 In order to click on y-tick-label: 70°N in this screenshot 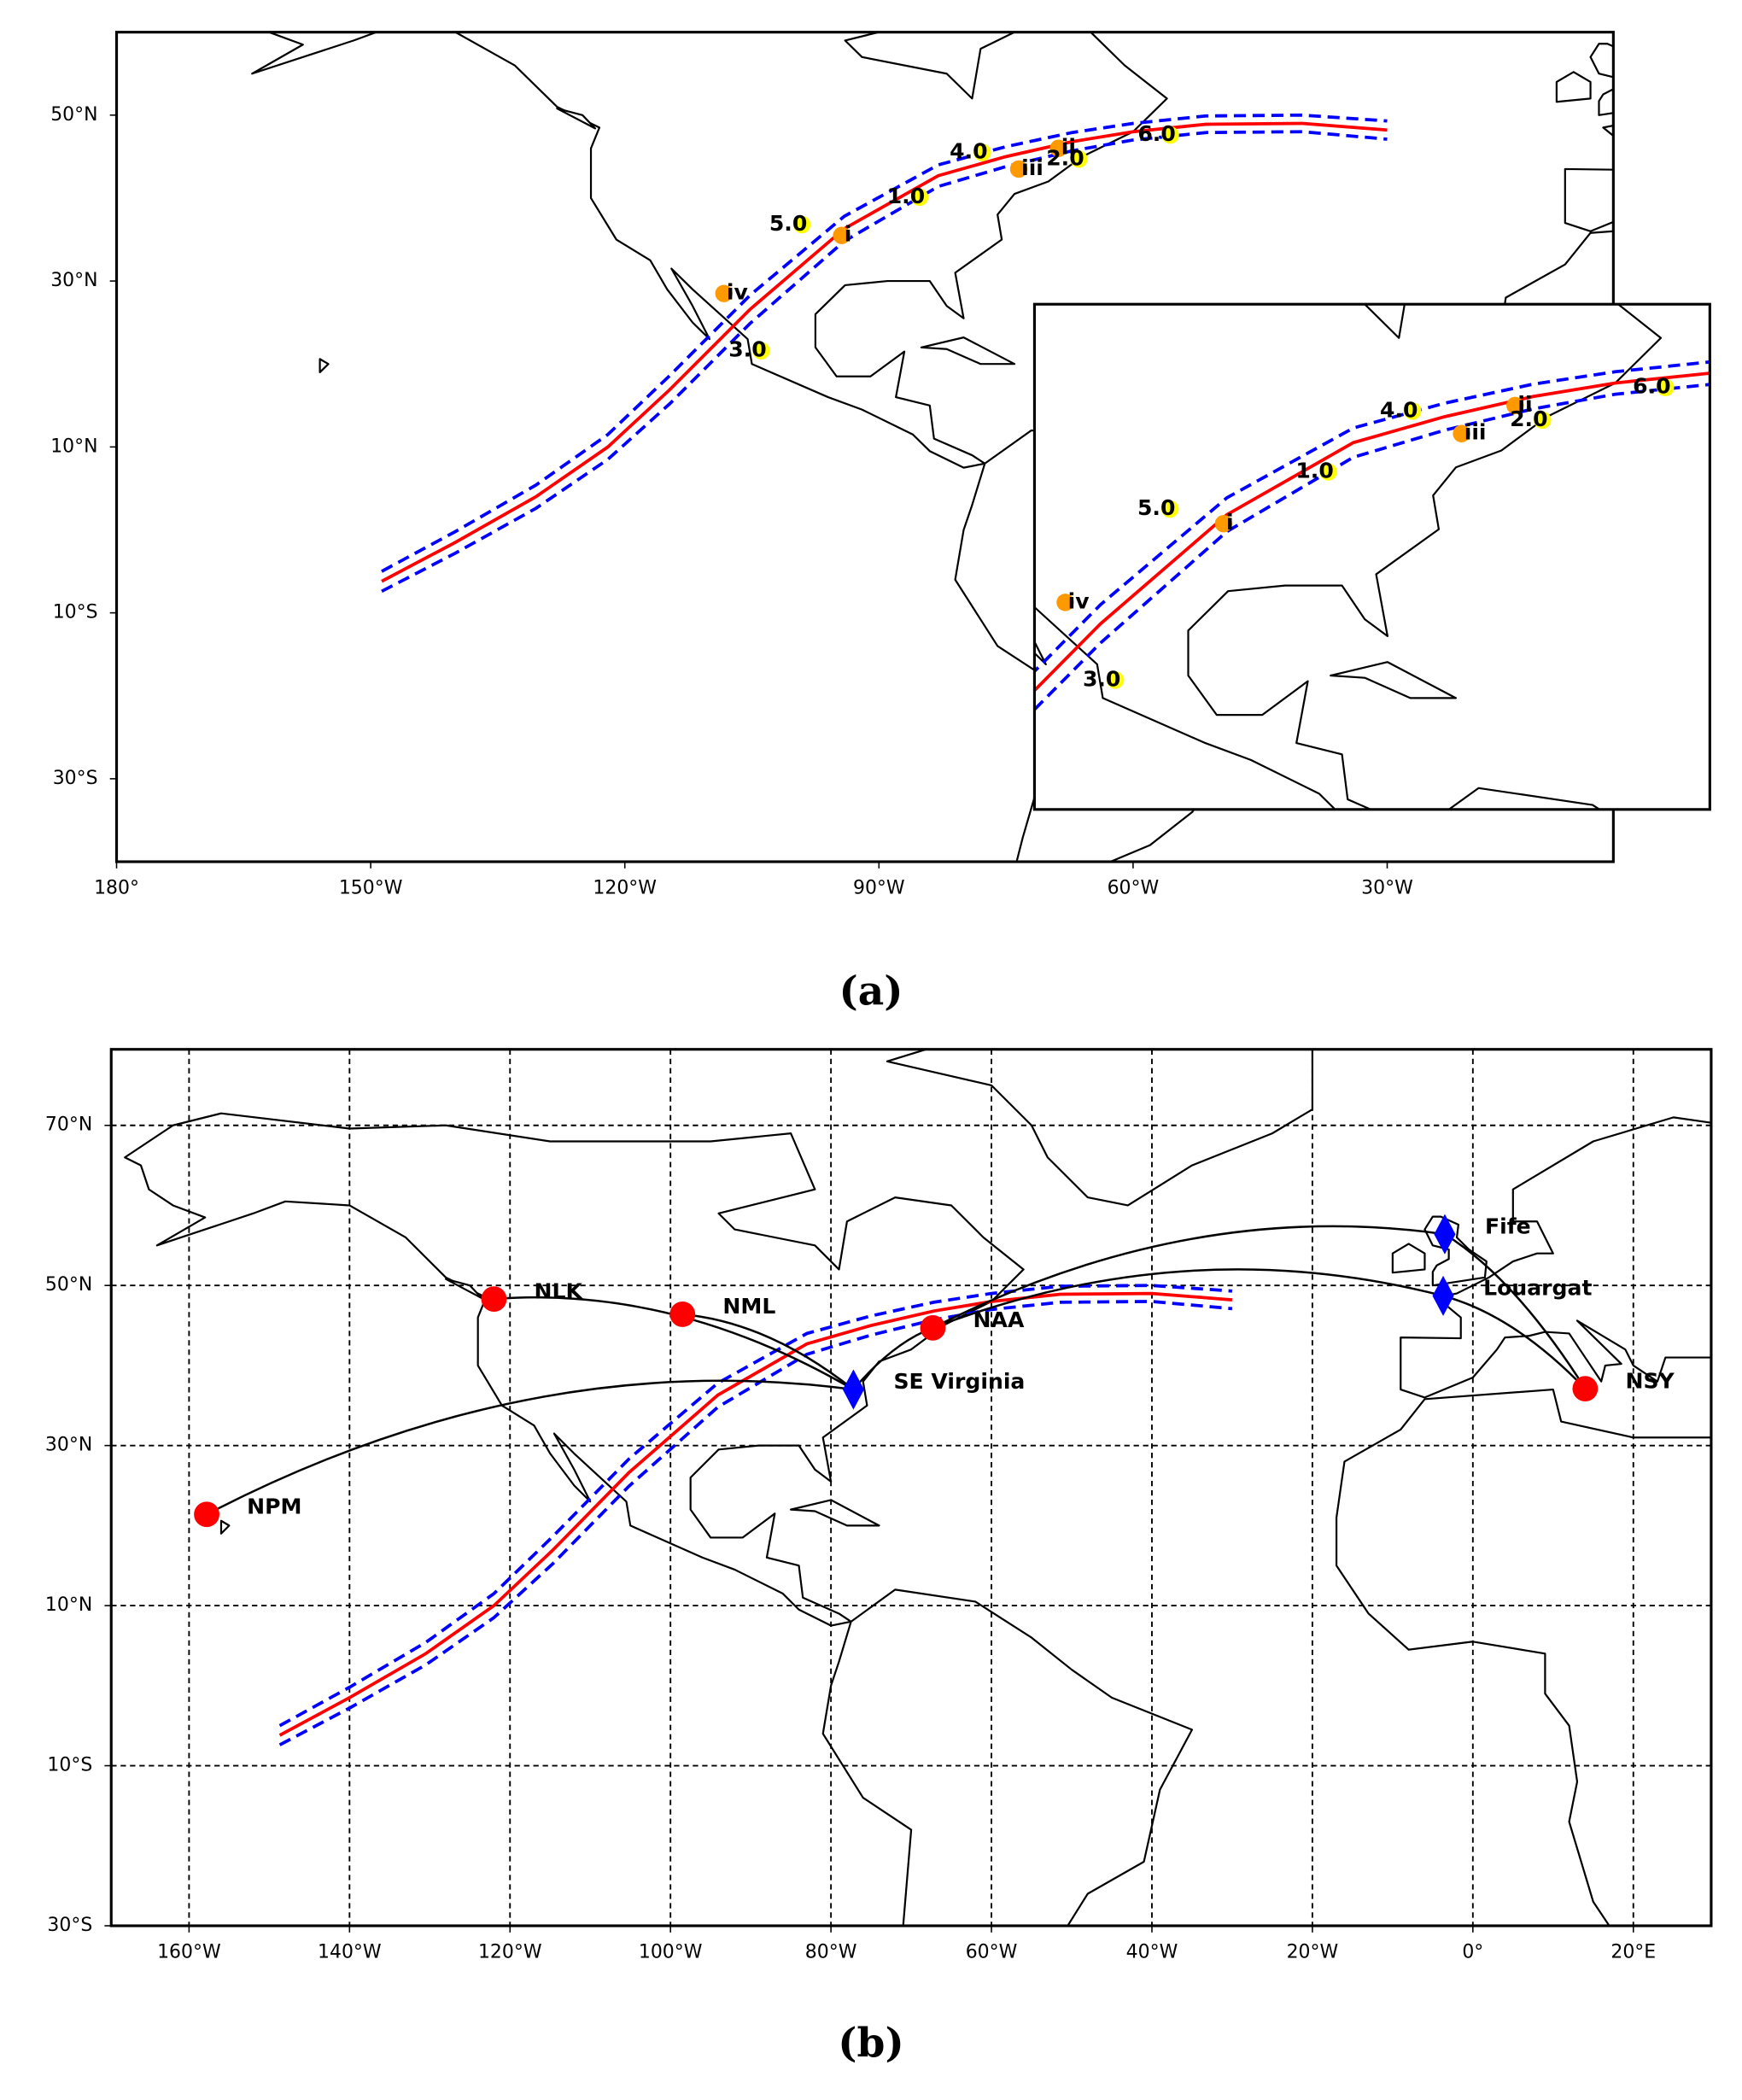, I will do `click(68, 1125)`.